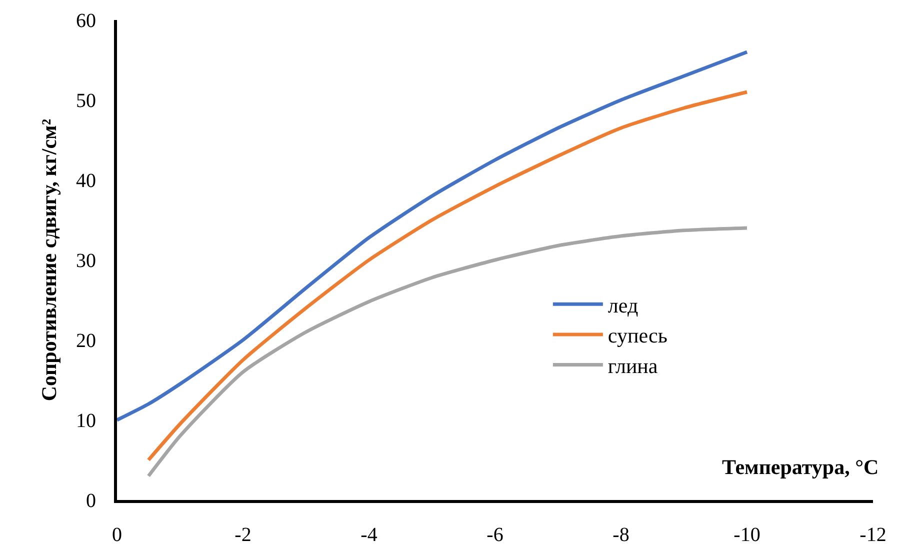  Describe the element at coordinates (86, 101) in the screenshot. I see `y-tick-label: 50` at that location.